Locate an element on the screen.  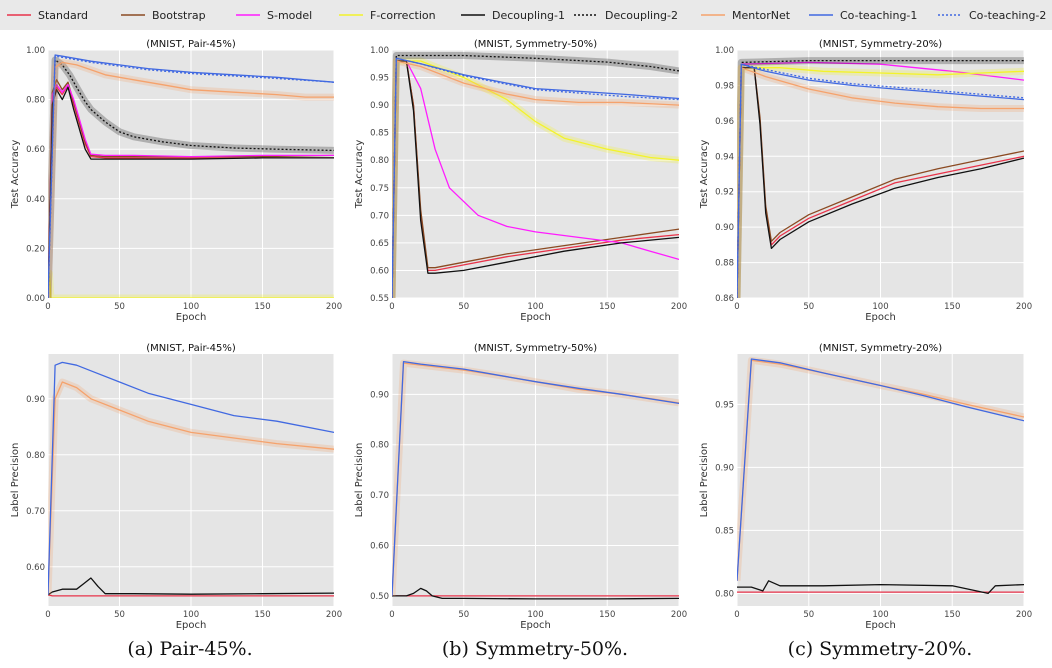
series-band is located at coordinates (191, 177).